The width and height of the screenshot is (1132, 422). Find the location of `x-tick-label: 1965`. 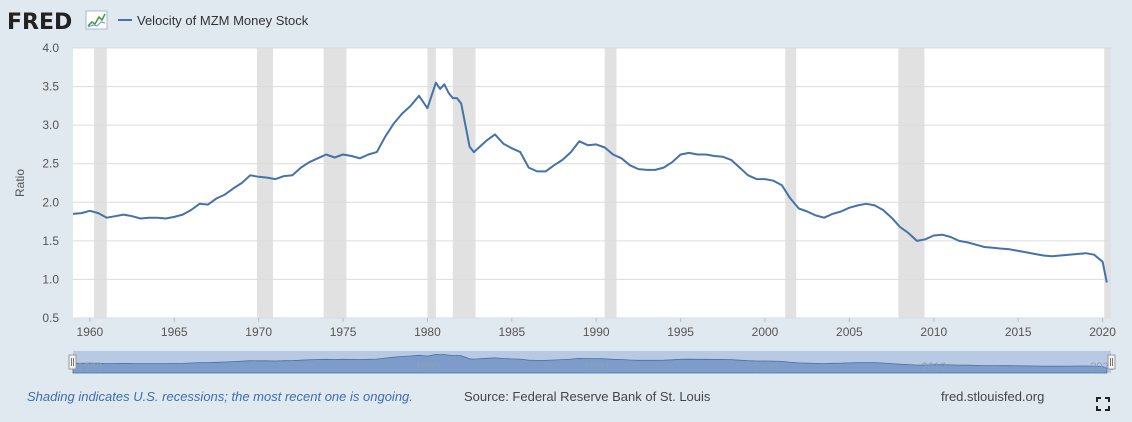

x-tick-label: 1965 is located at coordinates (174, 332).